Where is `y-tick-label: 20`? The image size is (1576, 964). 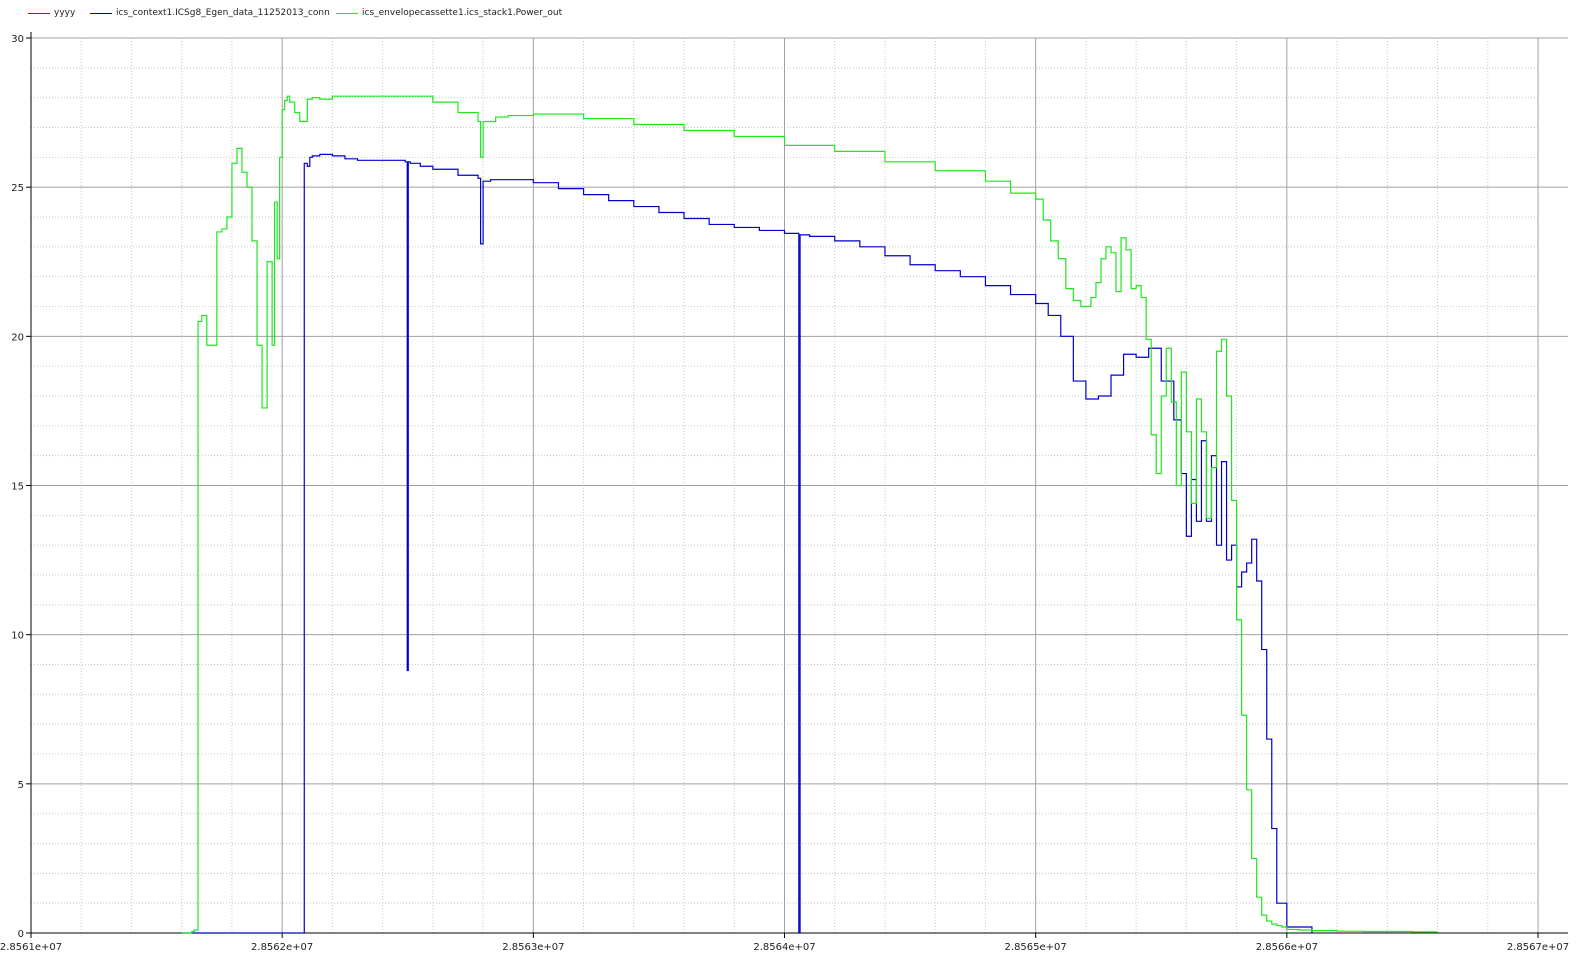
y-tick-label: 20 is located at coordinates (17, 337).